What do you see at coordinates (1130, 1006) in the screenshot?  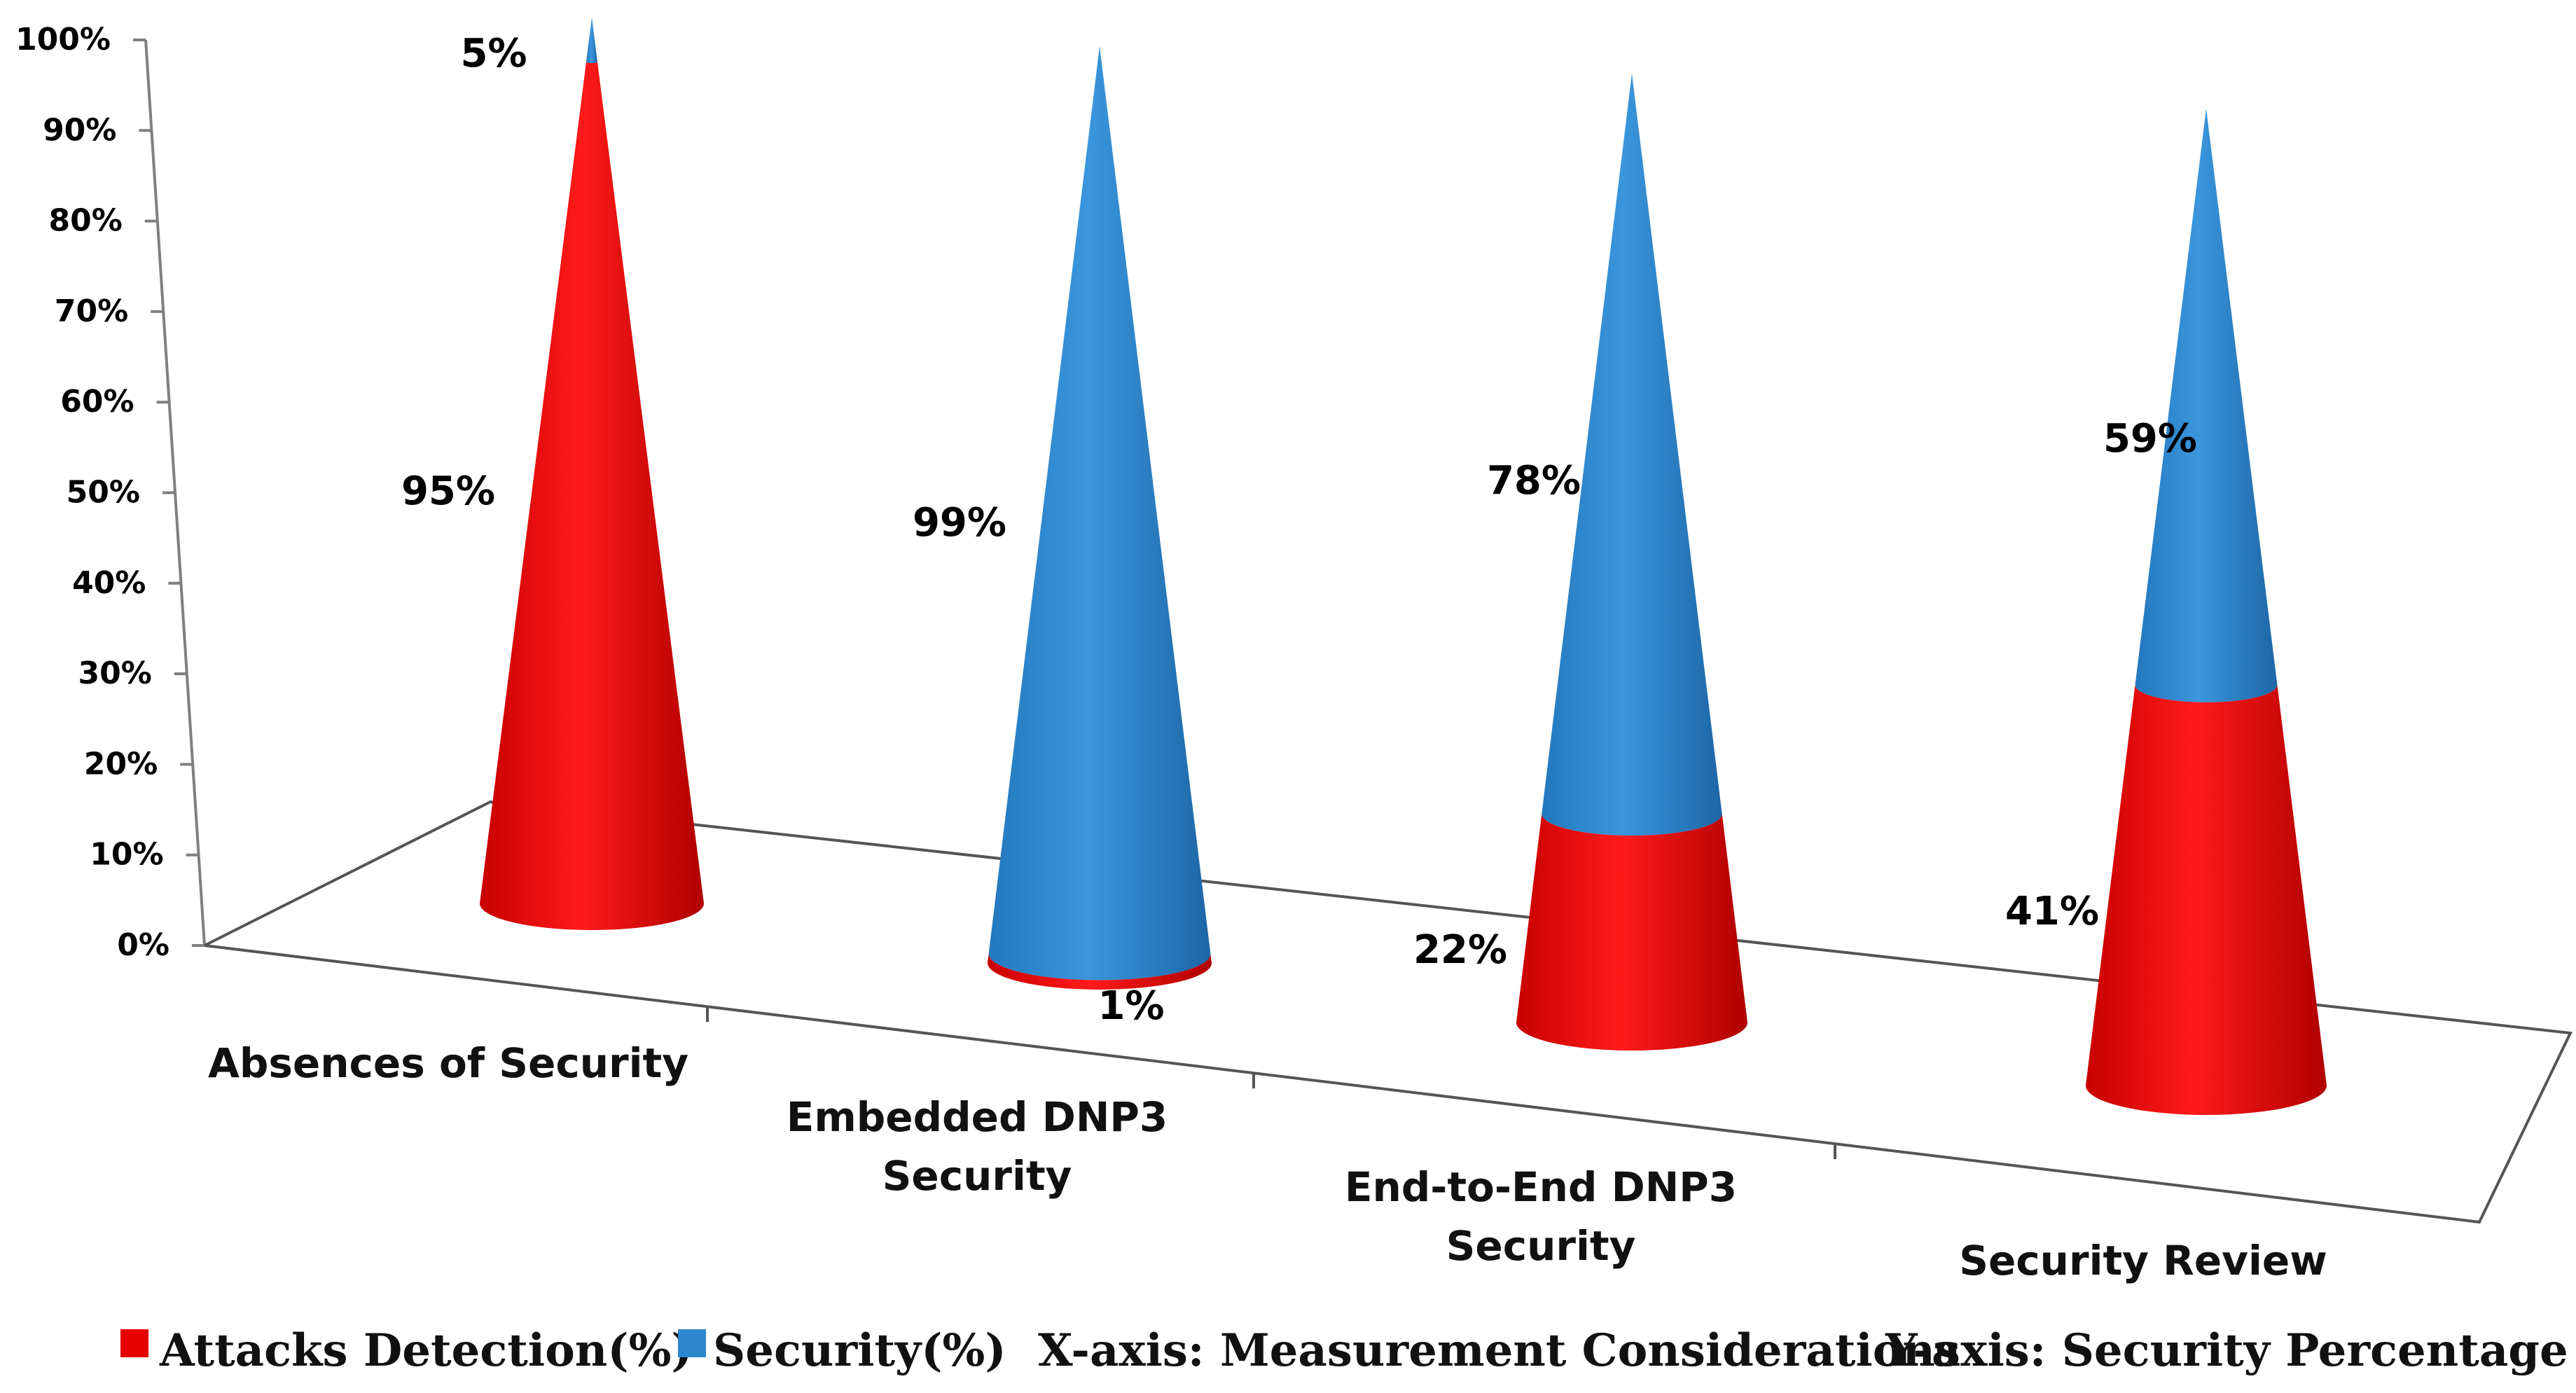 I see `data-label-attacks-detection: 1%` at bounding box center [1130, 1006].